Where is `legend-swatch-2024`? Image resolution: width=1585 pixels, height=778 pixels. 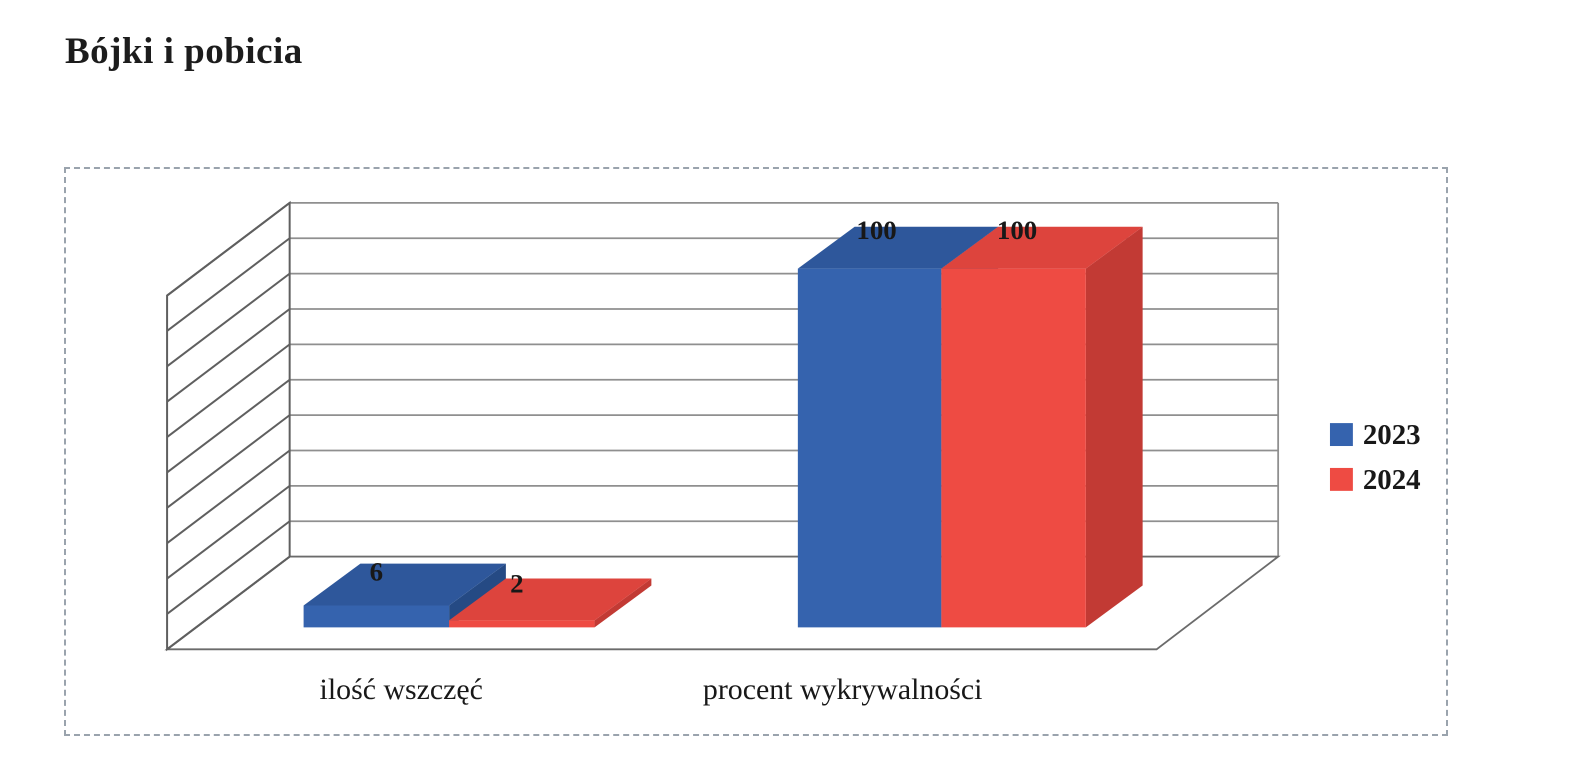
legend-swatch-2024 is located at coordinates (1341, 479).